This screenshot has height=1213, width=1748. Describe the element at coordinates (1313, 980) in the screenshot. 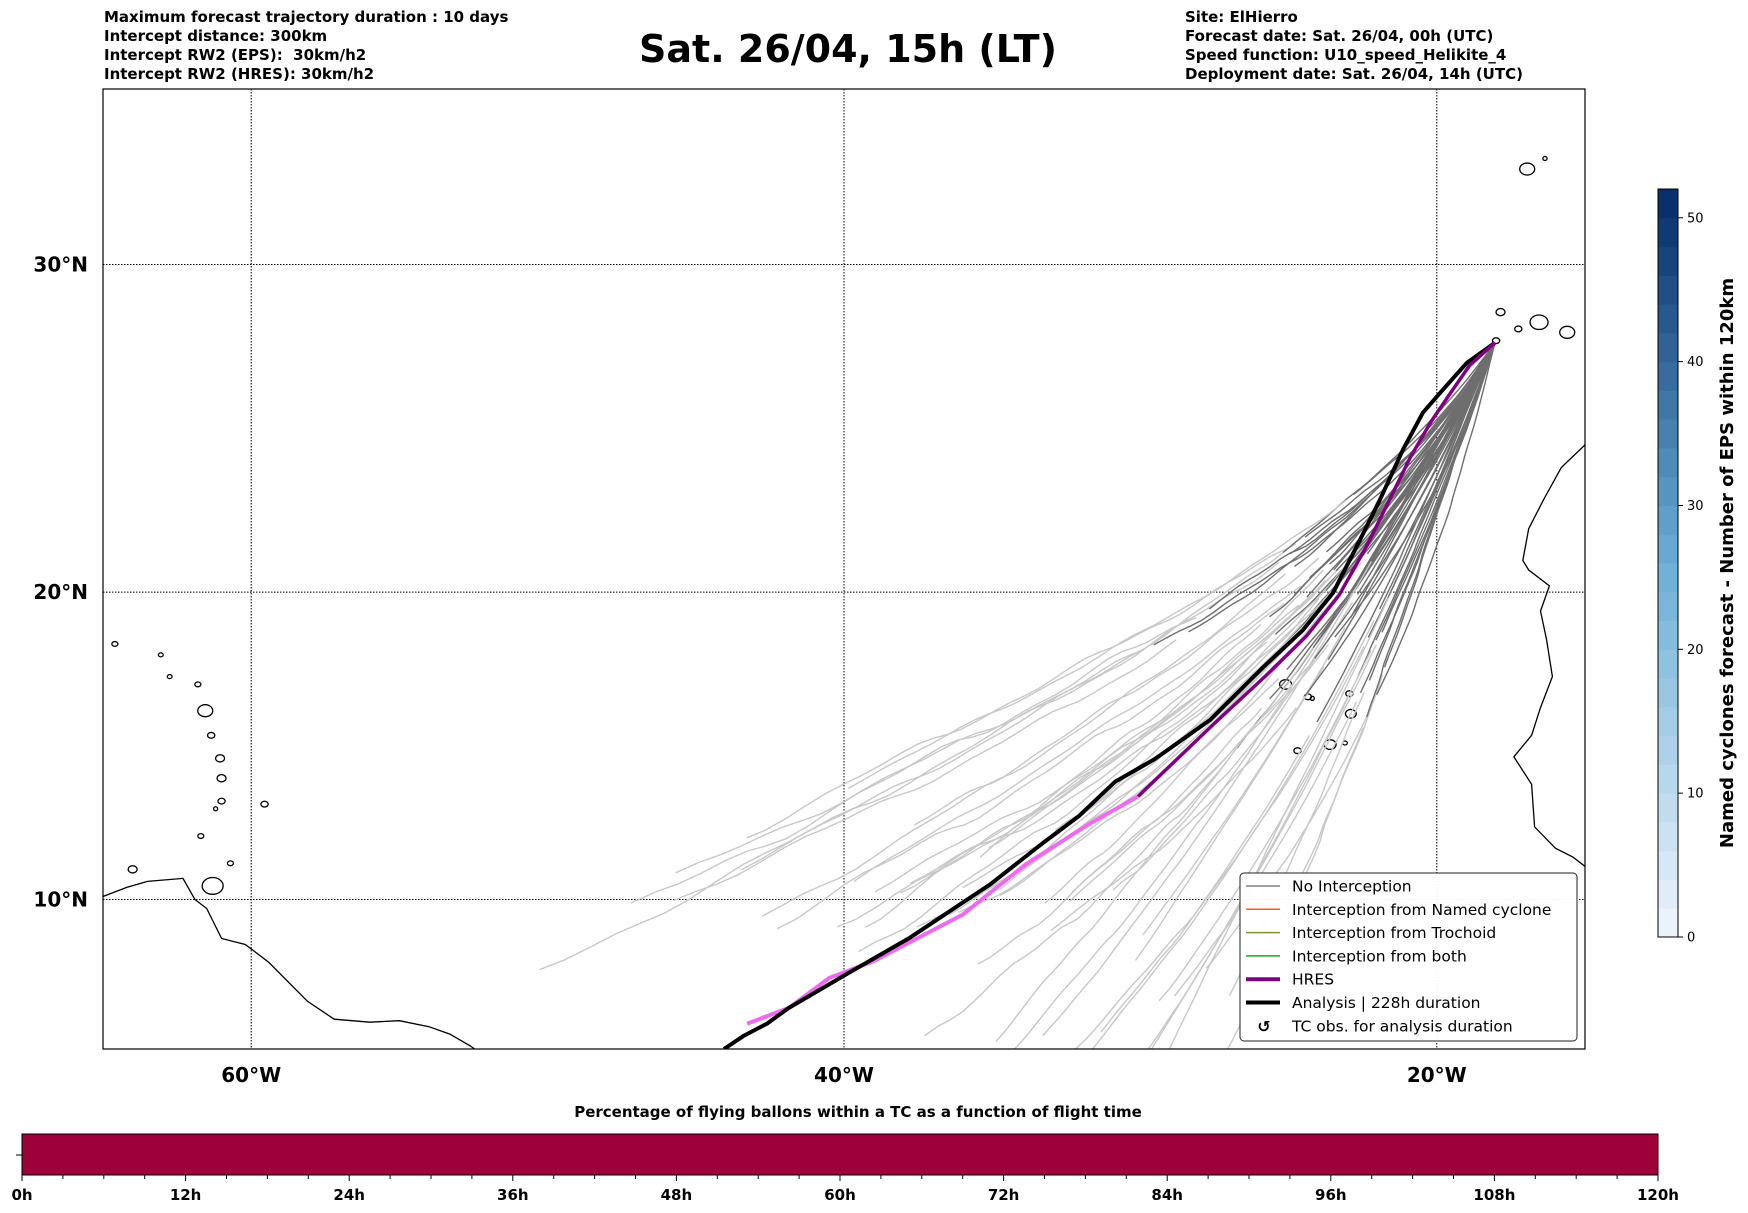

I see `legend-label: HRES` at that location.